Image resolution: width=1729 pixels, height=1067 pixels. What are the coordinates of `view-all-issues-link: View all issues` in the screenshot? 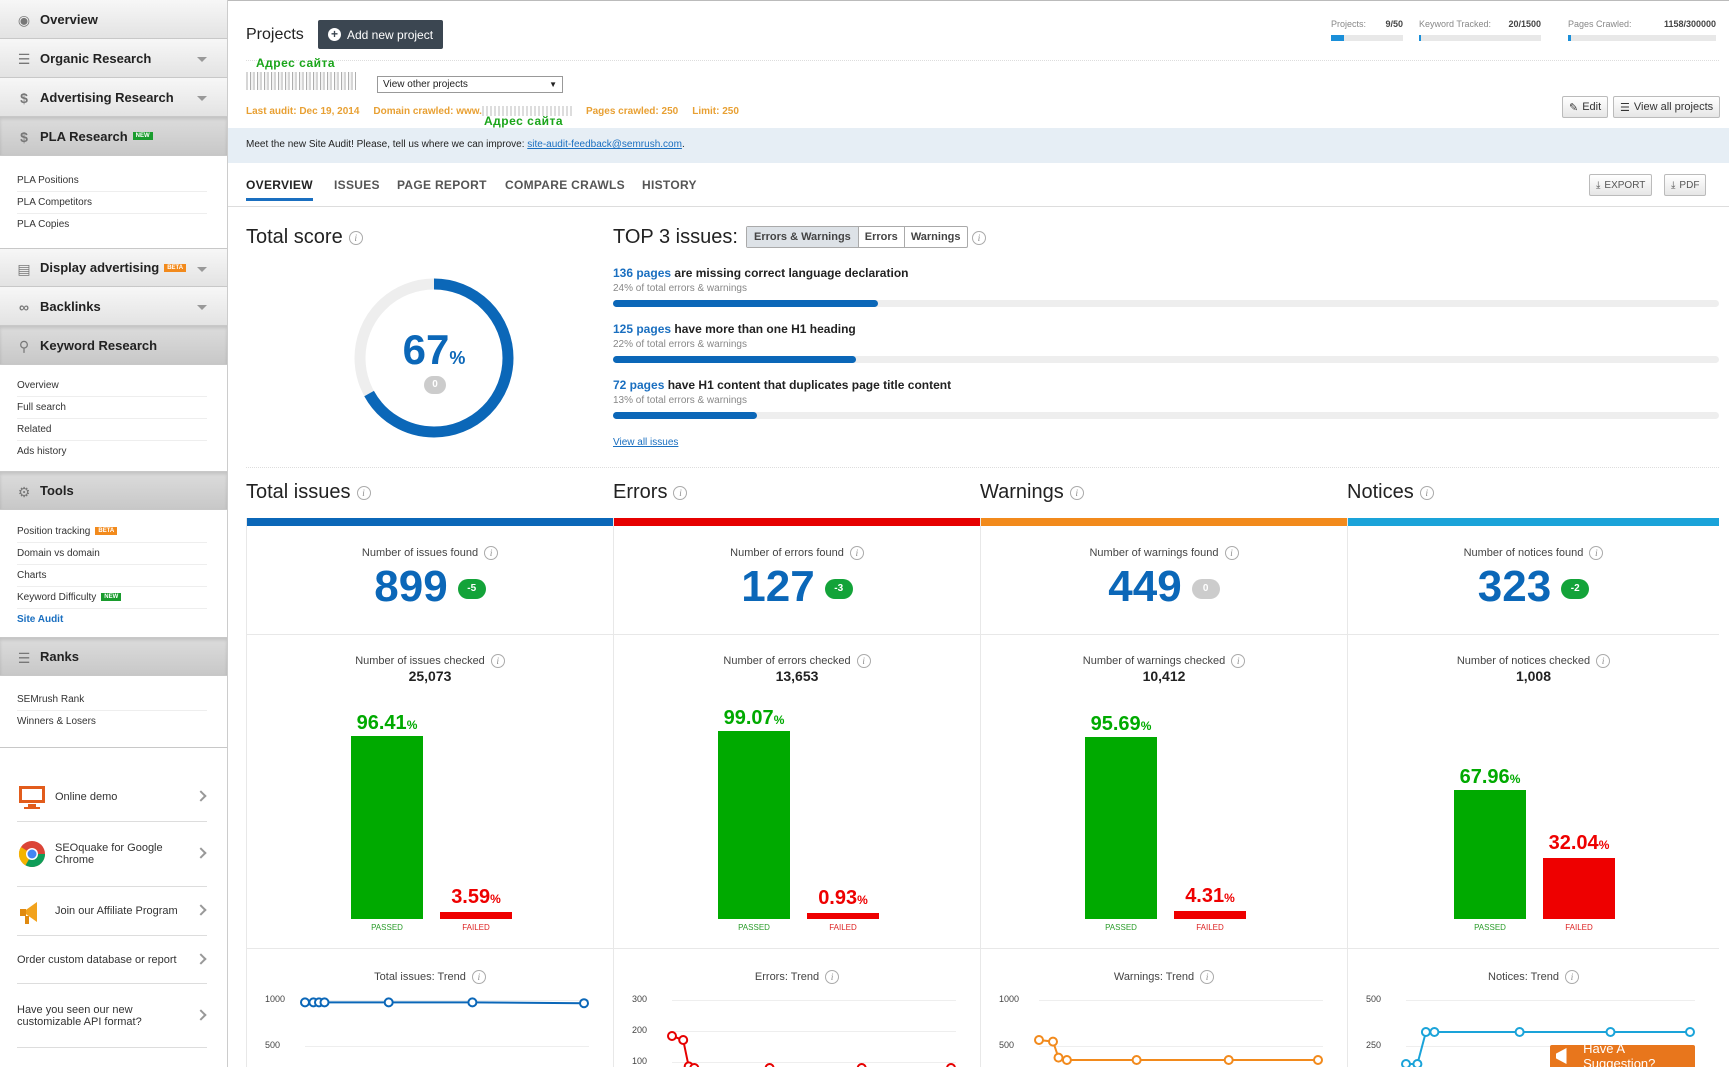 It's located at (646, 442).